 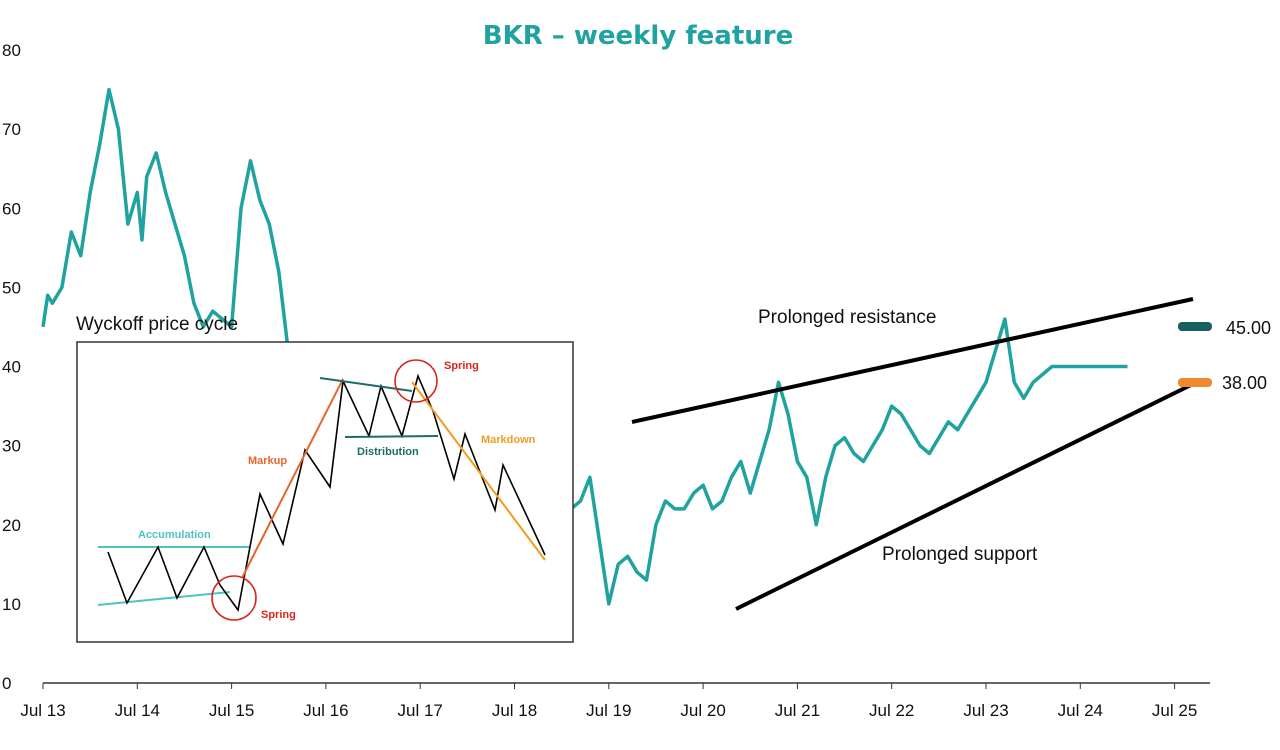 I want to click on accumulation-label: Accumulation, so click(x=174, y=535).